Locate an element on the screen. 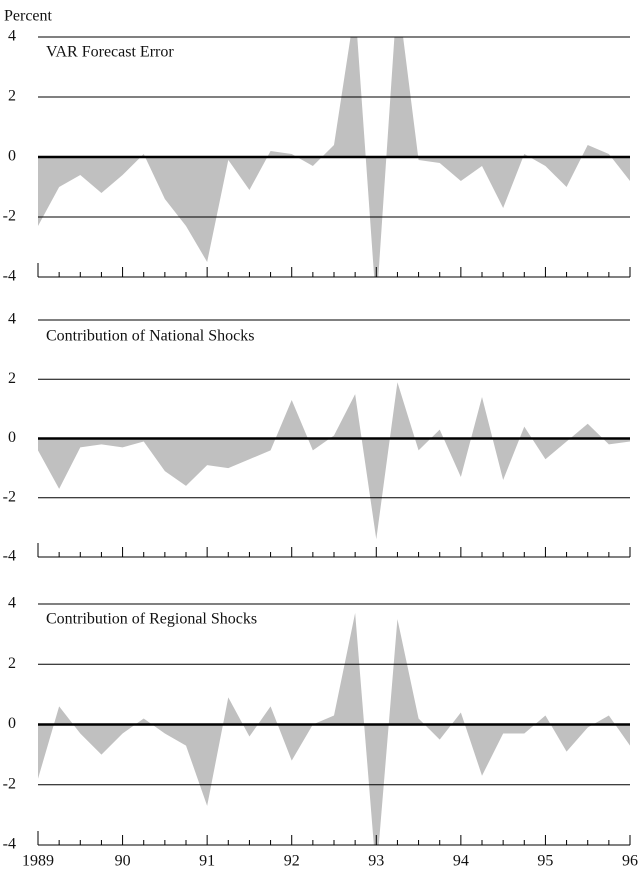 The width and height of the screenshot is (642, 871). x-tick-label: 91 is located at coordinates (207, 861).